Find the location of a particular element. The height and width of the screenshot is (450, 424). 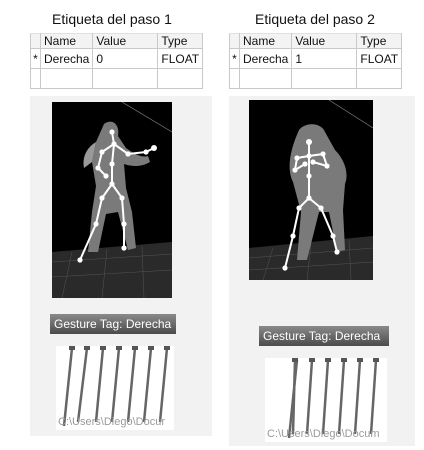

properties-grid: Name Value Type * Derecha 0 FLOAT is located at coordinates (117, 61).